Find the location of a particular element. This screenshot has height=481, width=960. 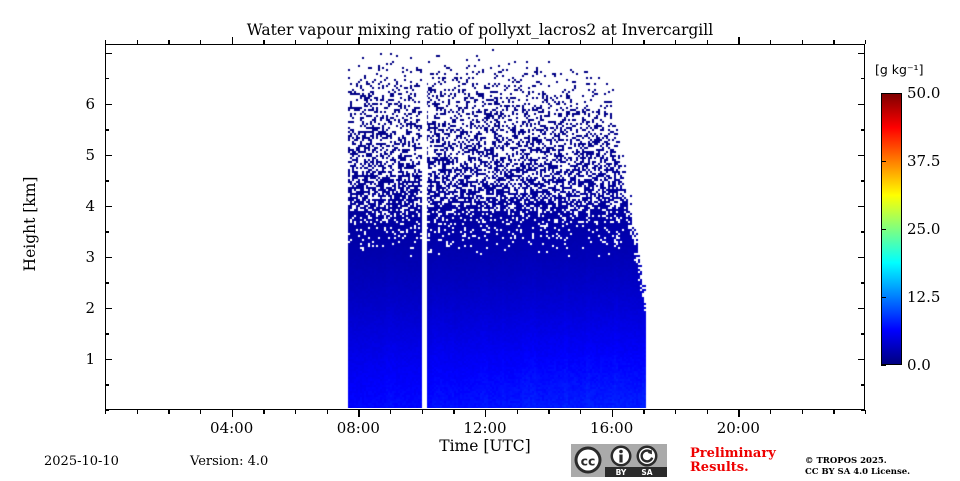

copyright-line-2: CC BY SA 4.0 License. is located at coordinates (858, 472).